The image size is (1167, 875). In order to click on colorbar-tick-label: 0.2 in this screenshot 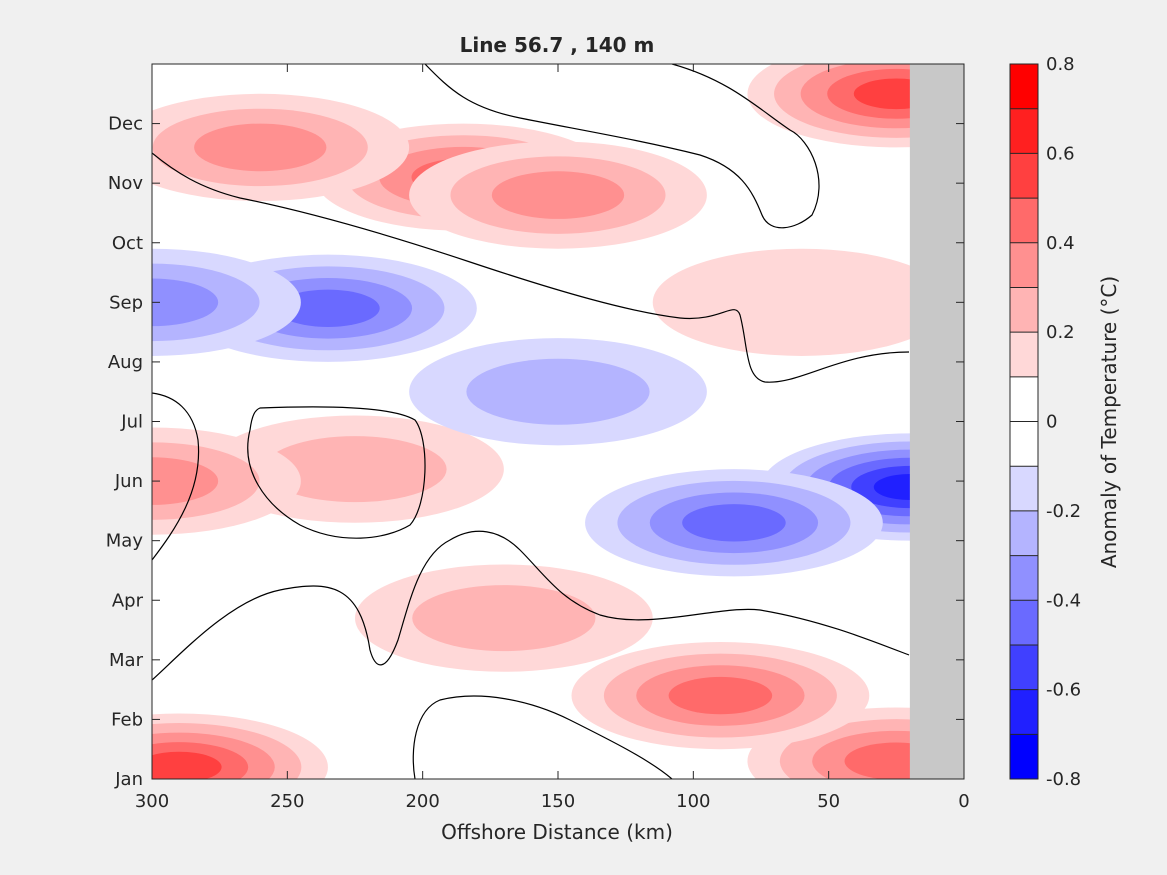, I will do `click(1060, 332)`.